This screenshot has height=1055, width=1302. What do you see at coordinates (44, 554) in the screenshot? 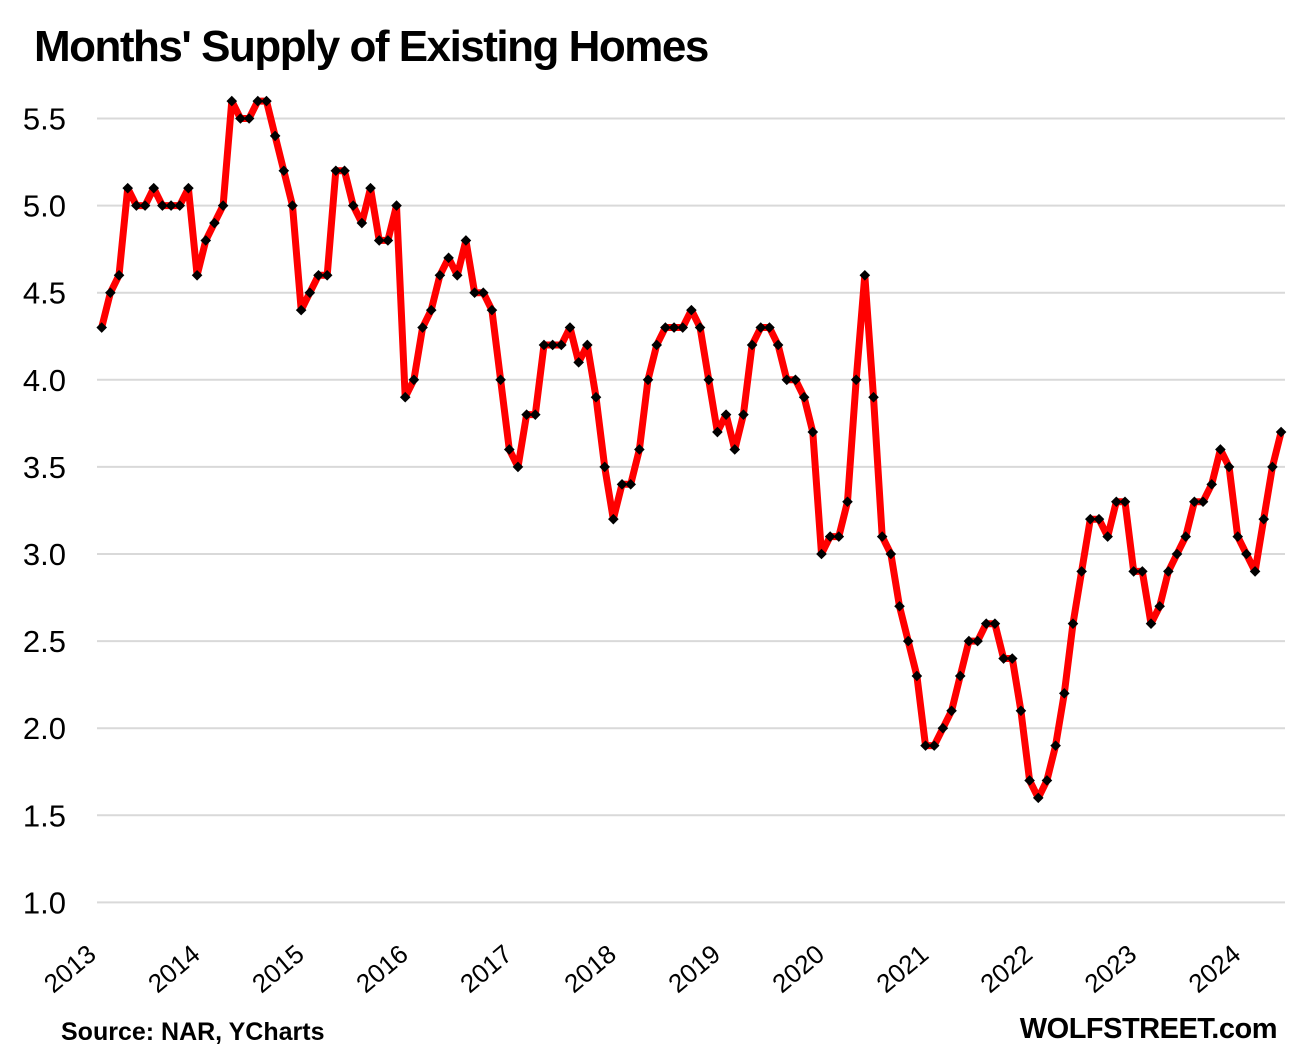
I see `y-tick-label: 3.0` at bounding box center [44, 554].